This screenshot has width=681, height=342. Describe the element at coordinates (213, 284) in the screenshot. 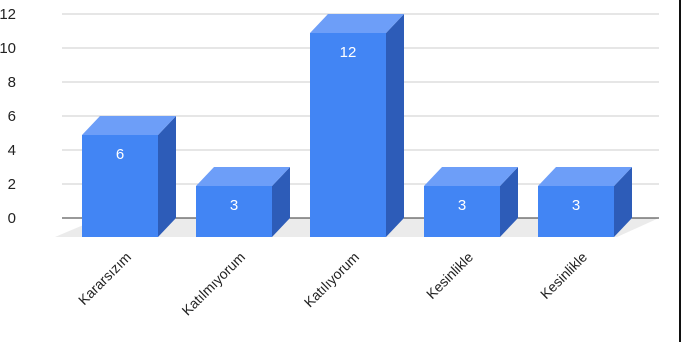

I see `x-category-label: Katılmıyorum` at that location.